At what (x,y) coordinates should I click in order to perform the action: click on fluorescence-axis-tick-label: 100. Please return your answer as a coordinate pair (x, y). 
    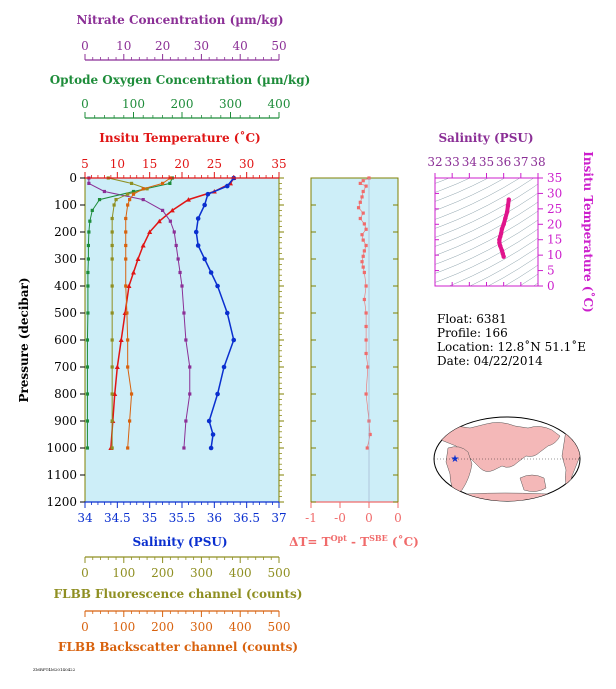
    Looking at the image, I should click on (123, 573).